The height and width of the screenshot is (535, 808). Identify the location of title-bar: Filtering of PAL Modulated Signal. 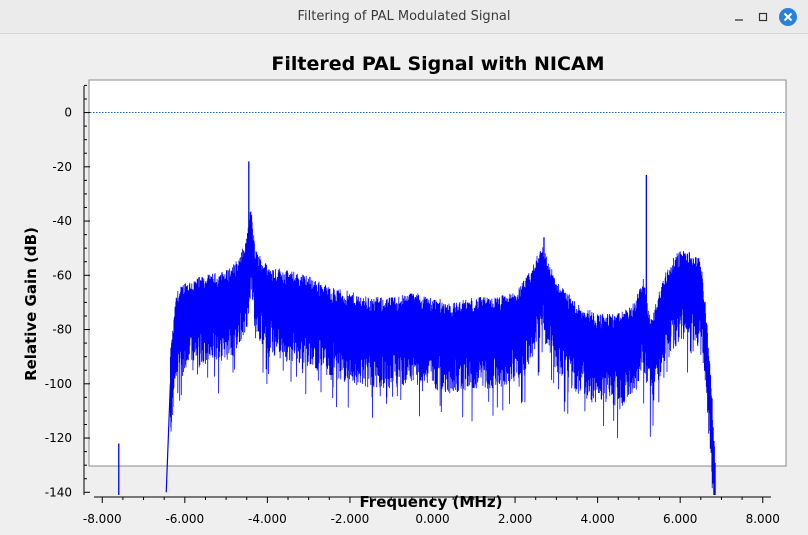
(404, 17).